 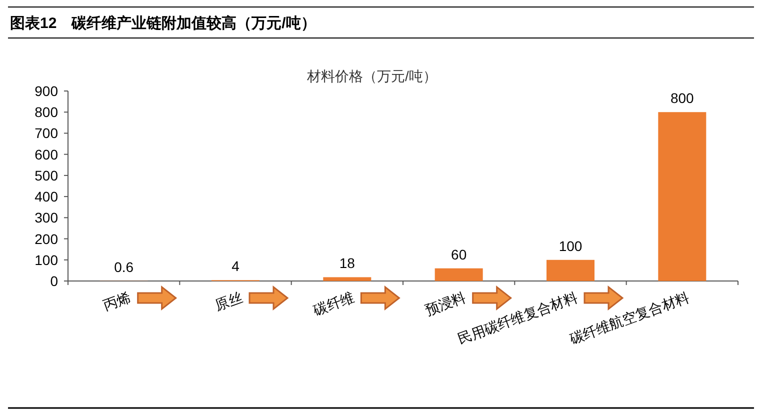 What do you see at coordinates (682, 98) in the screenshot?
I see `data-label: 800` at bounding box center [682, 98].